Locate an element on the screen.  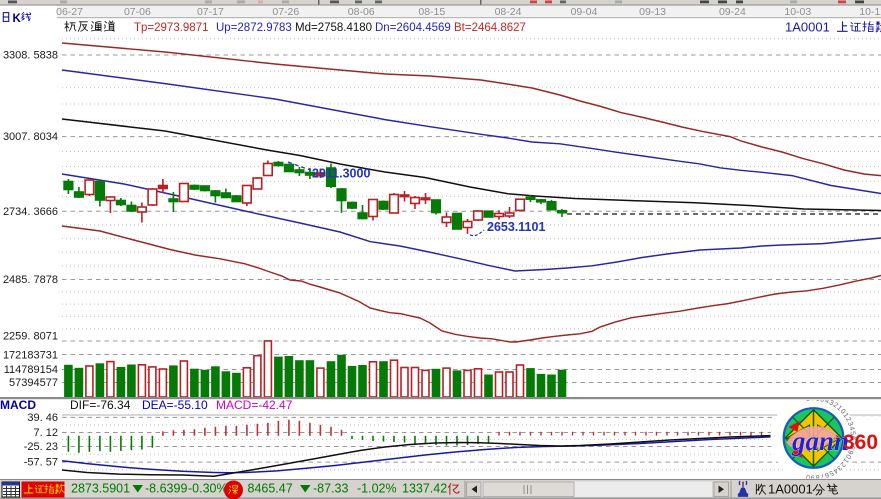
svg-text: 09-13 is located at coordinates (652, 12).